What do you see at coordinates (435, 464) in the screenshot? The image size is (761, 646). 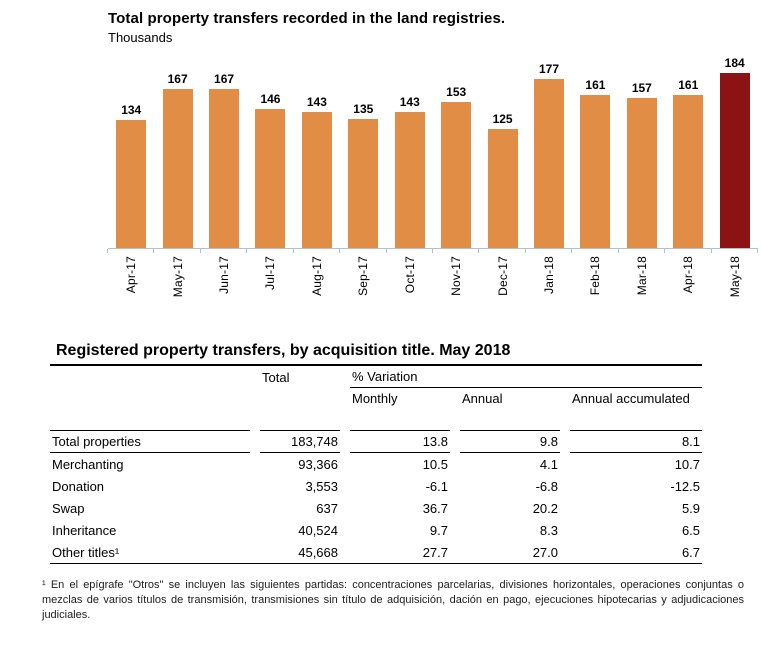 I see `cell-monthly: 10.5` at bounding box center [435, 464].